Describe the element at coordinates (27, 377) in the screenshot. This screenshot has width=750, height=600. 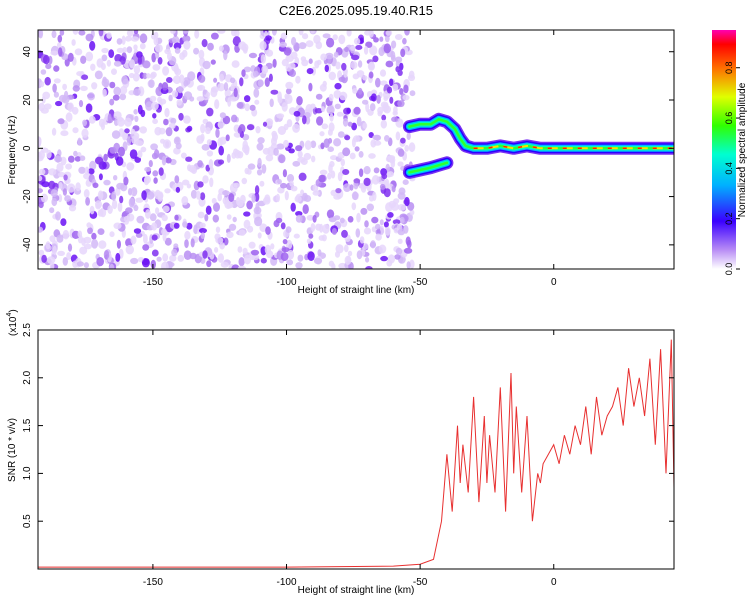
I see `bottom-y-tick-label: 2.0` at that location.